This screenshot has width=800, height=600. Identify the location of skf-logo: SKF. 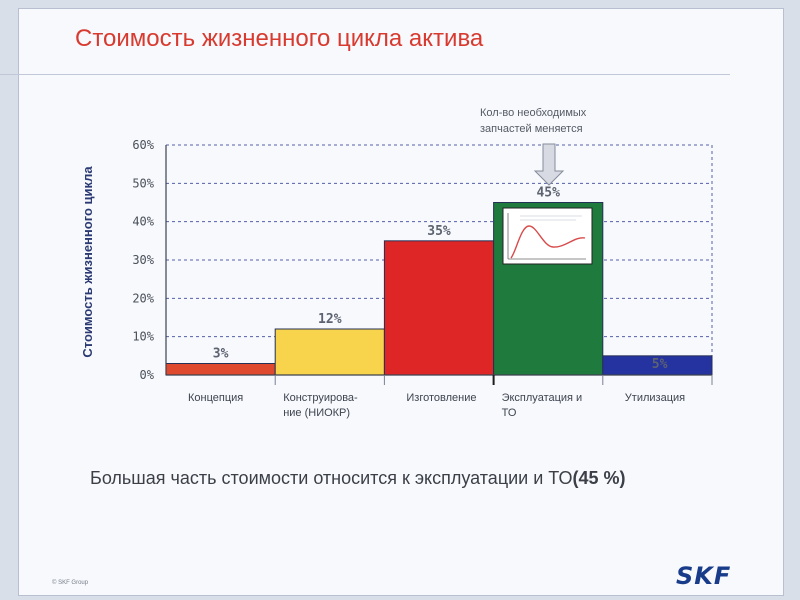
(704, 576).